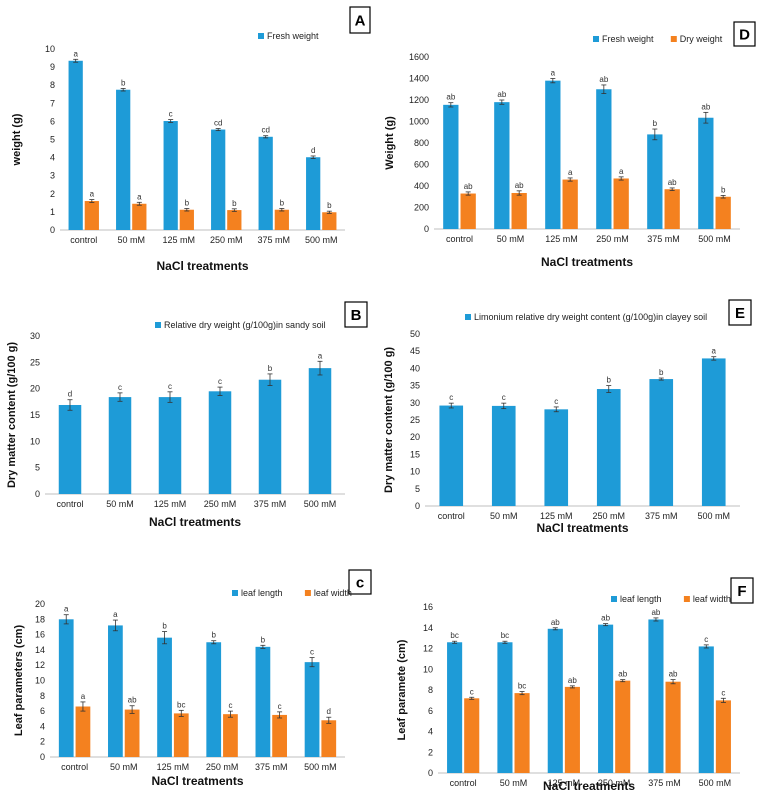 Image resolution: width=765 pixels, height=799 pixels. Describe the element at coordinates (415, 386) in the screenshot. I see `y-tick-label: 35` at that location.